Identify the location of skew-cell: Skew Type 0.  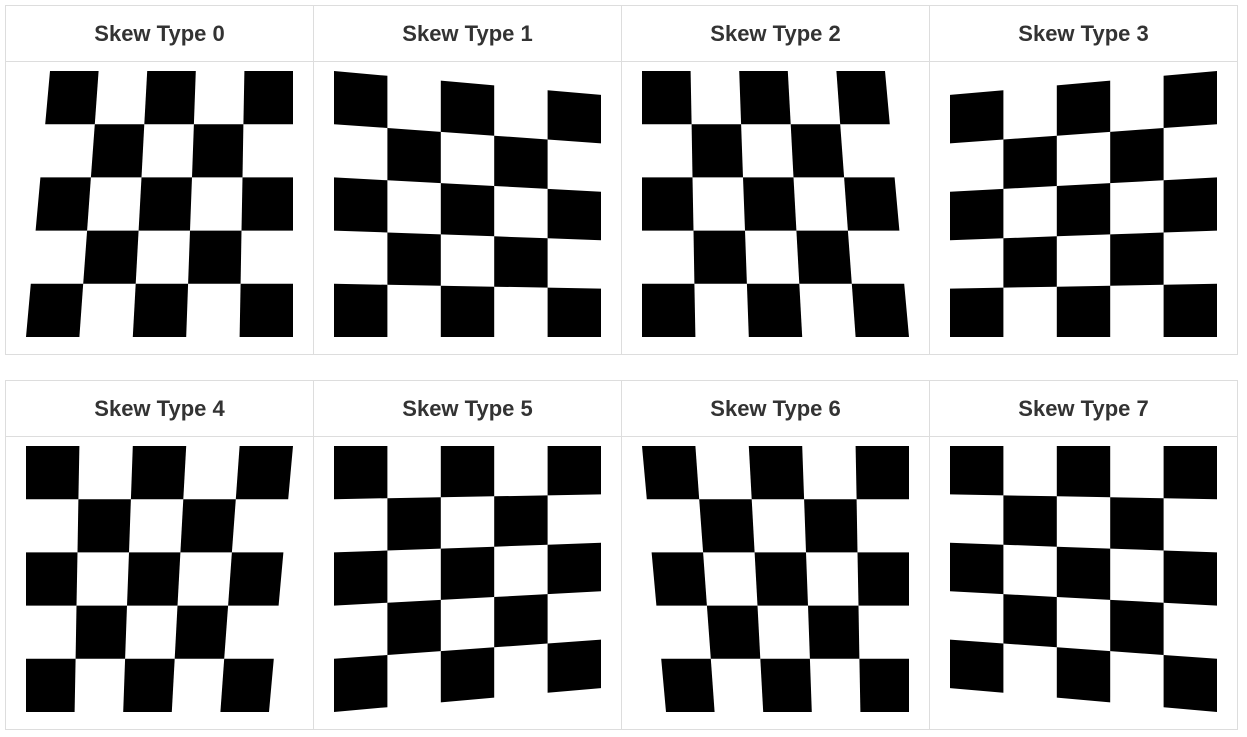
(160, 180).